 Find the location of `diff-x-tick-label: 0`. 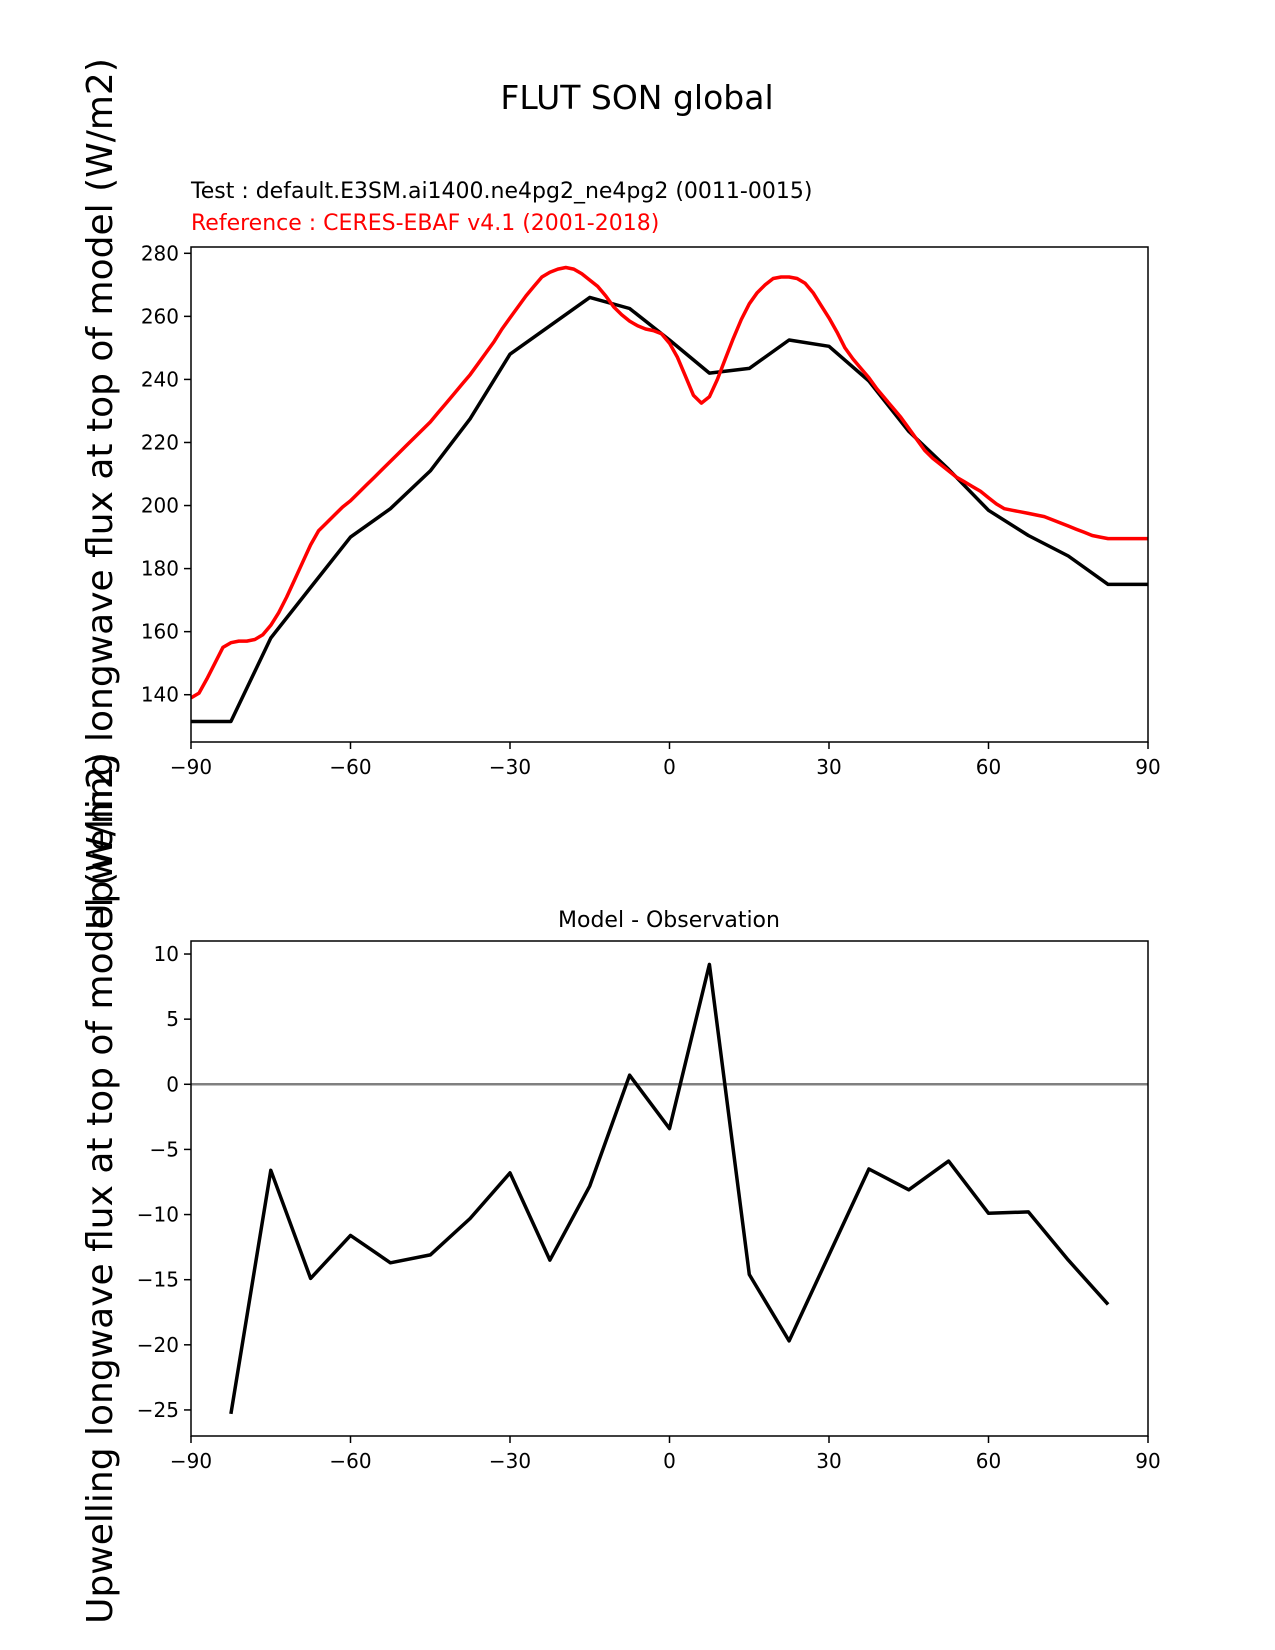

diff-x-tick-label: 0 is located at coordinates (669, 1461).